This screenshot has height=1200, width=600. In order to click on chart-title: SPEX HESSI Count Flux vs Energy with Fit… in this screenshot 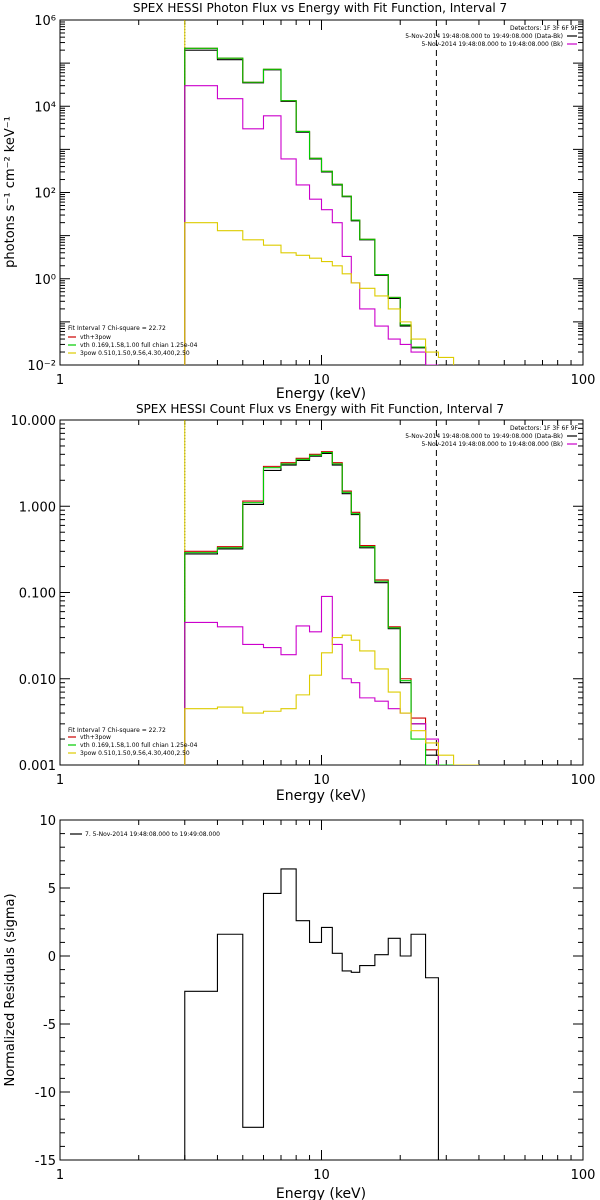, I will do `click(320, 409)`.